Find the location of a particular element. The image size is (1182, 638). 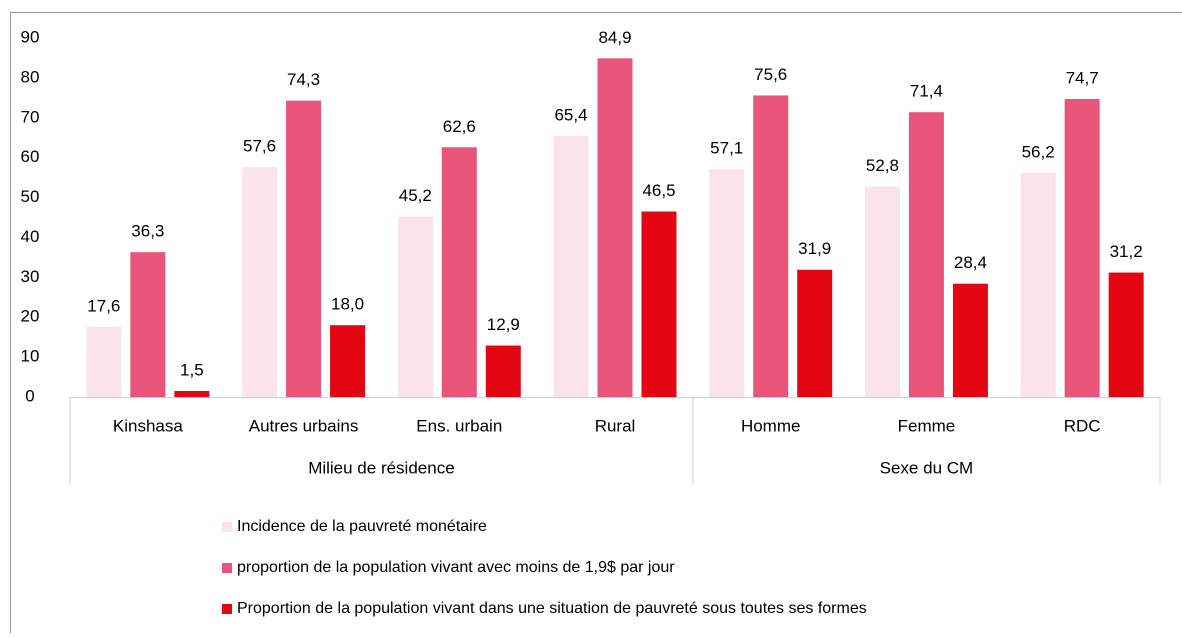

value-label: 12,9 is located at coordinates (503, 324).